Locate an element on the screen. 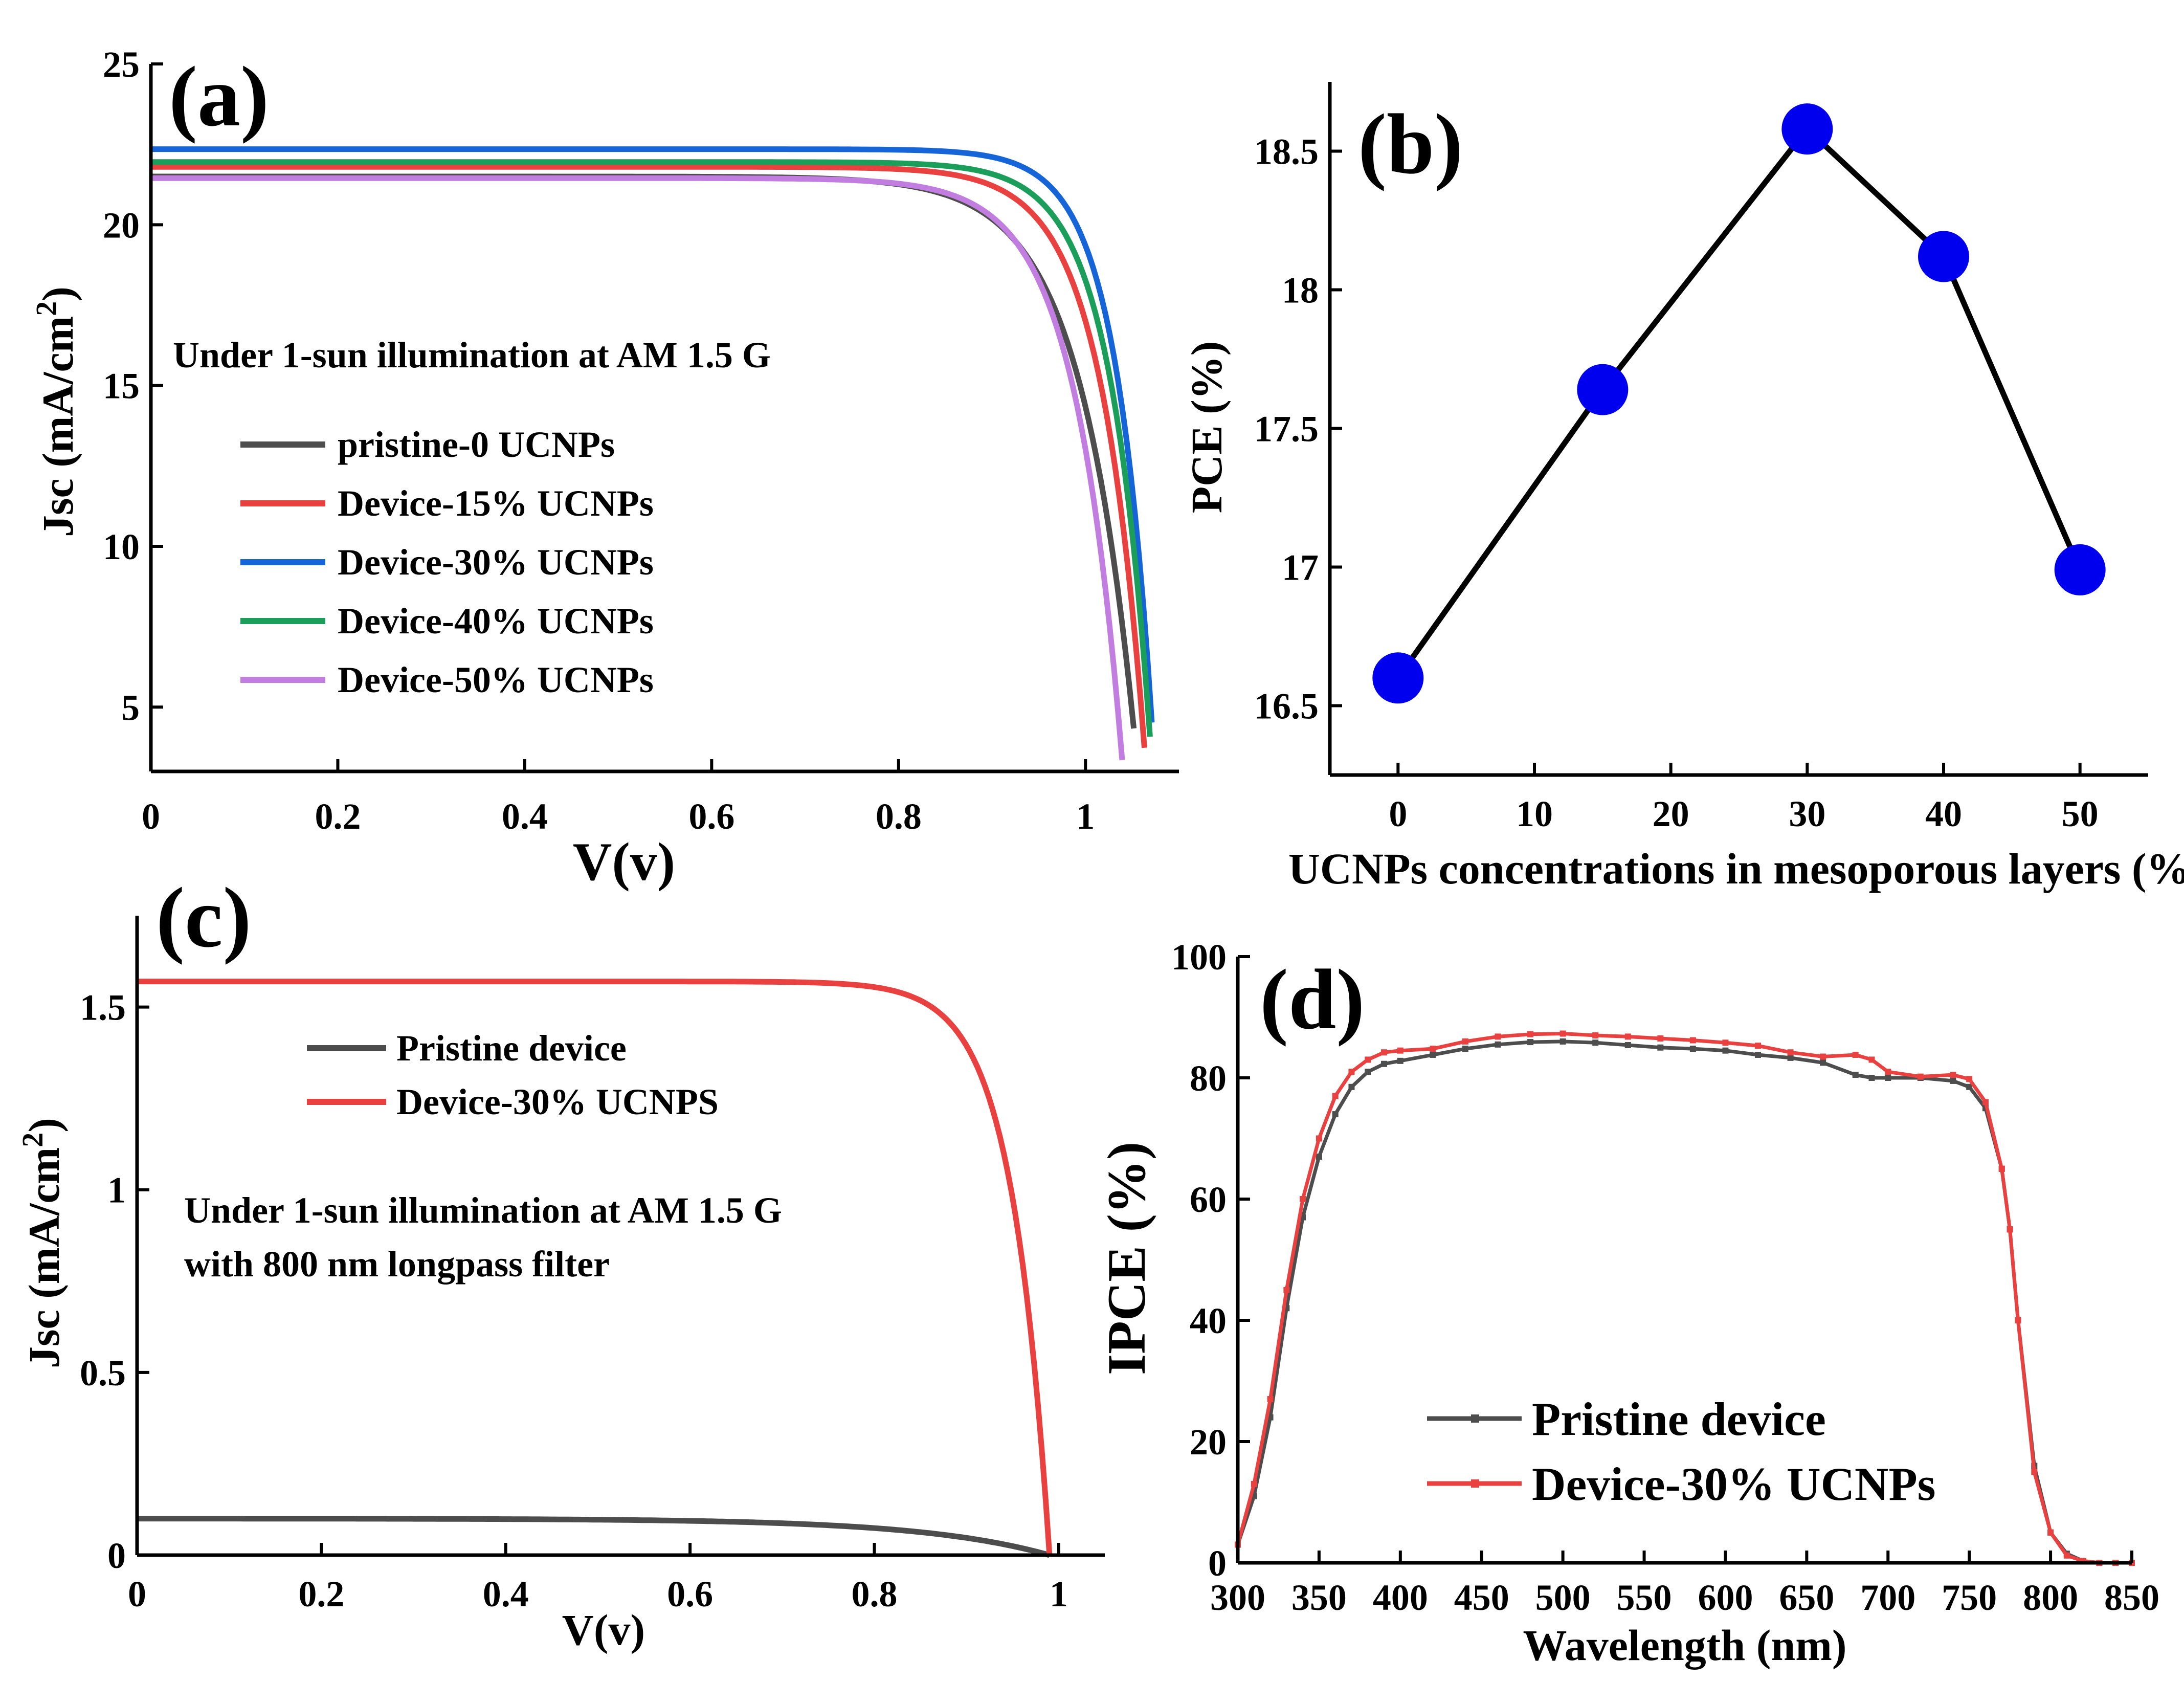 This screenshot has width=2184, height=1682. panel-a-y-ticks: 5 10 15 20 25 is located at coordinates (133, 386).